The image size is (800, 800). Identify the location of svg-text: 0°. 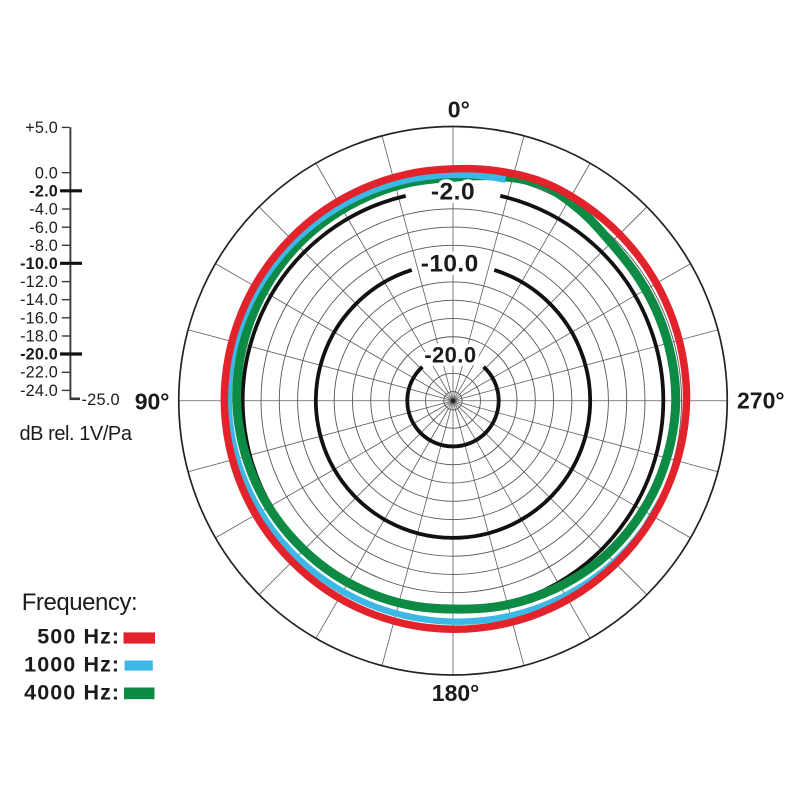
(459, 110).